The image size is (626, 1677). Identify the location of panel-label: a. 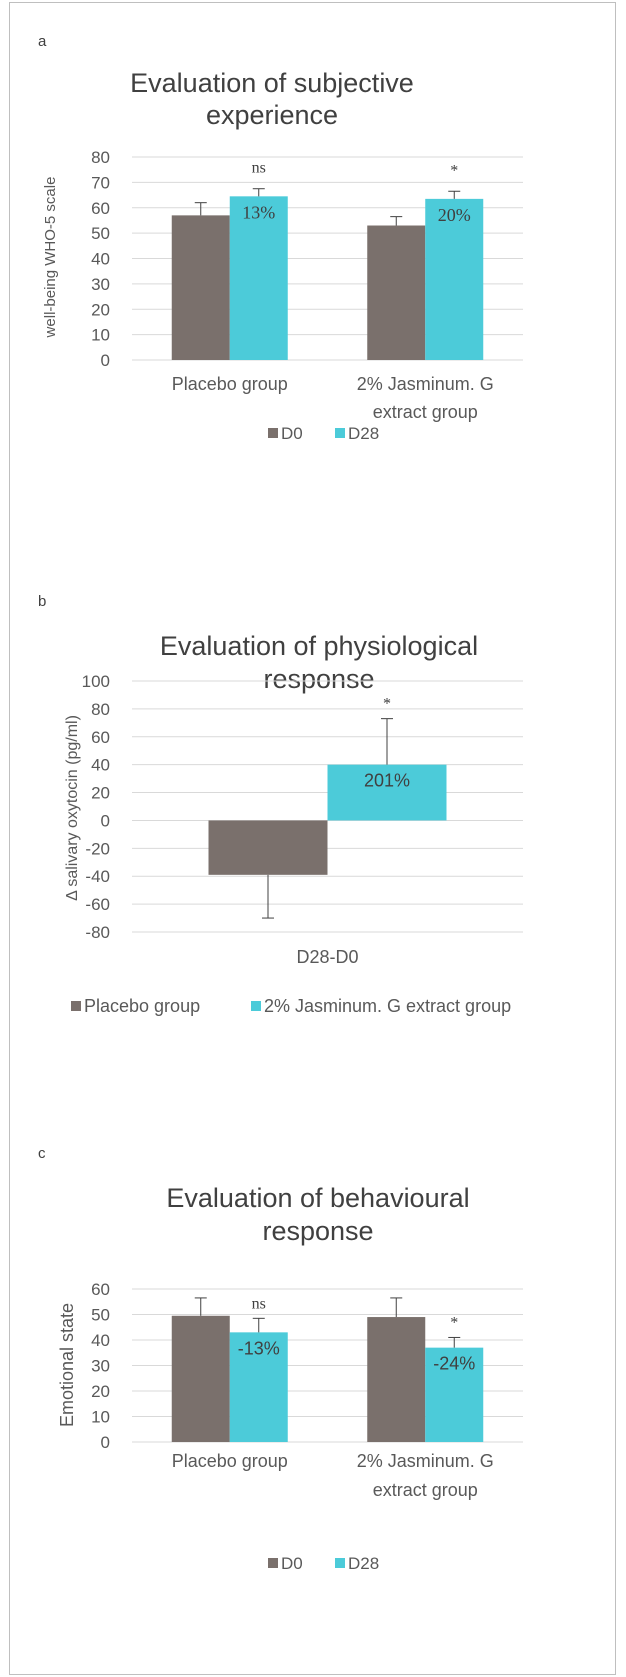
(42, 41).